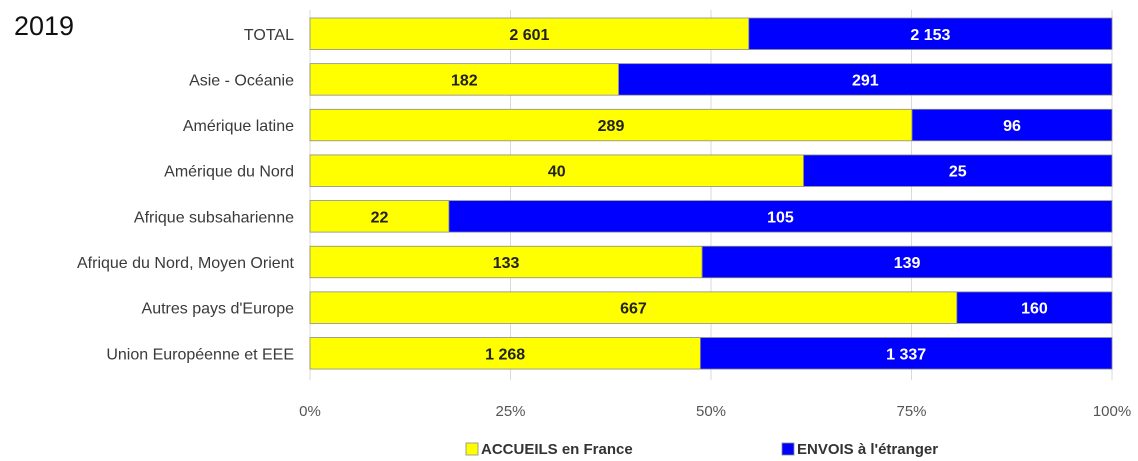 This screenshot has width=1138, height=461. I want to click on bar-row-amerique-du-nord: 40 25, so click(711, 170).